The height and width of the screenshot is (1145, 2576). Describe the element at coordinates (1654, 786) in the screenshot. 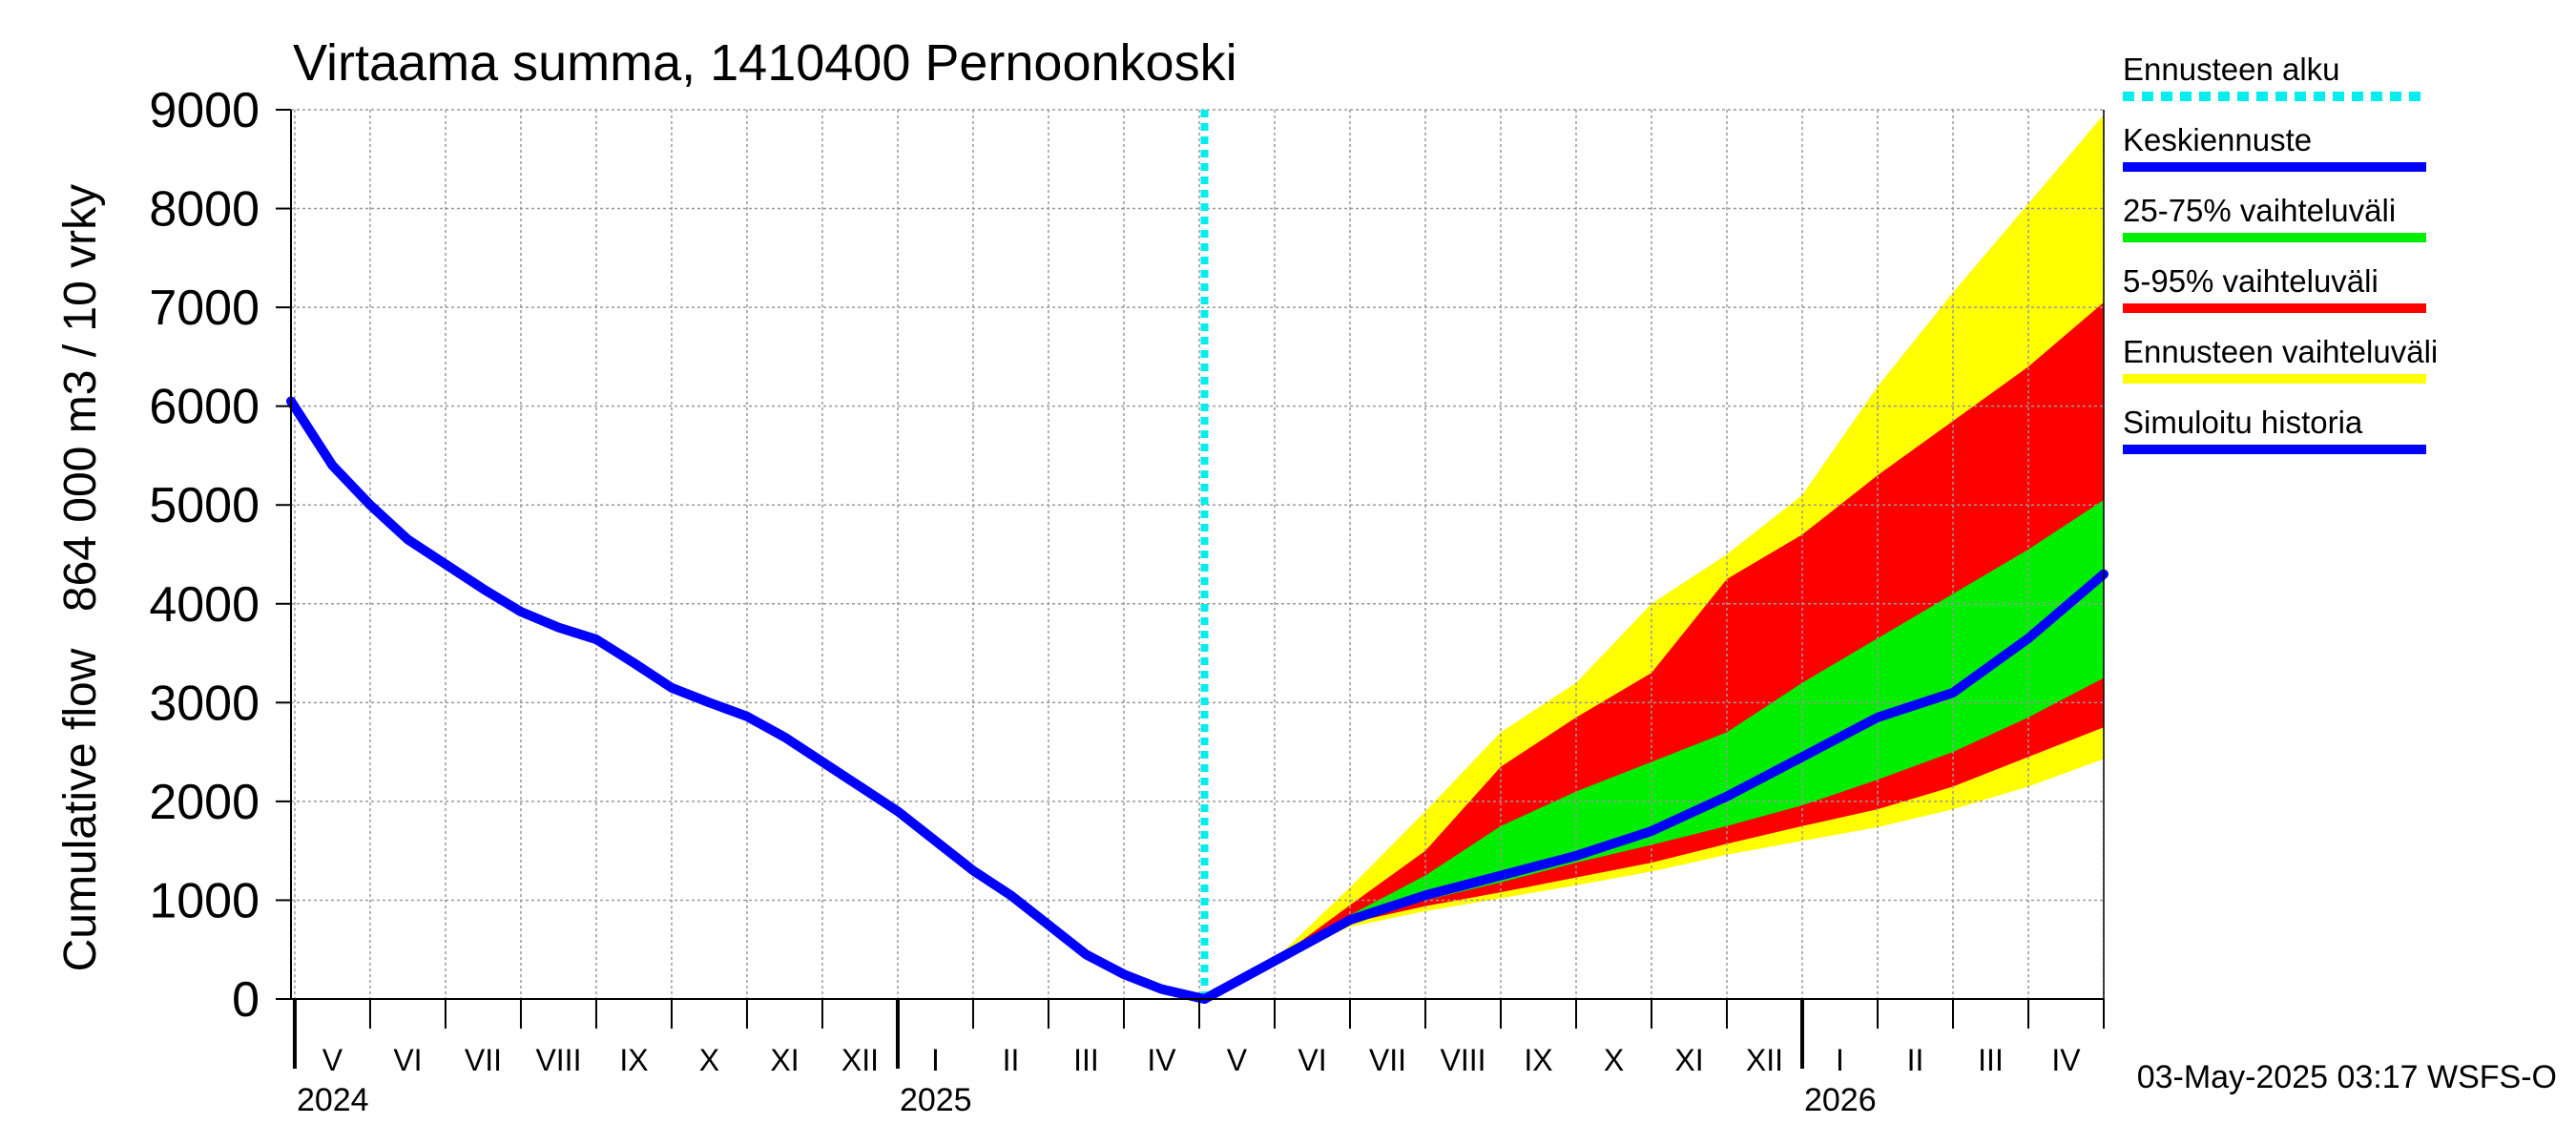

I see `median-forecast-line` at that location.